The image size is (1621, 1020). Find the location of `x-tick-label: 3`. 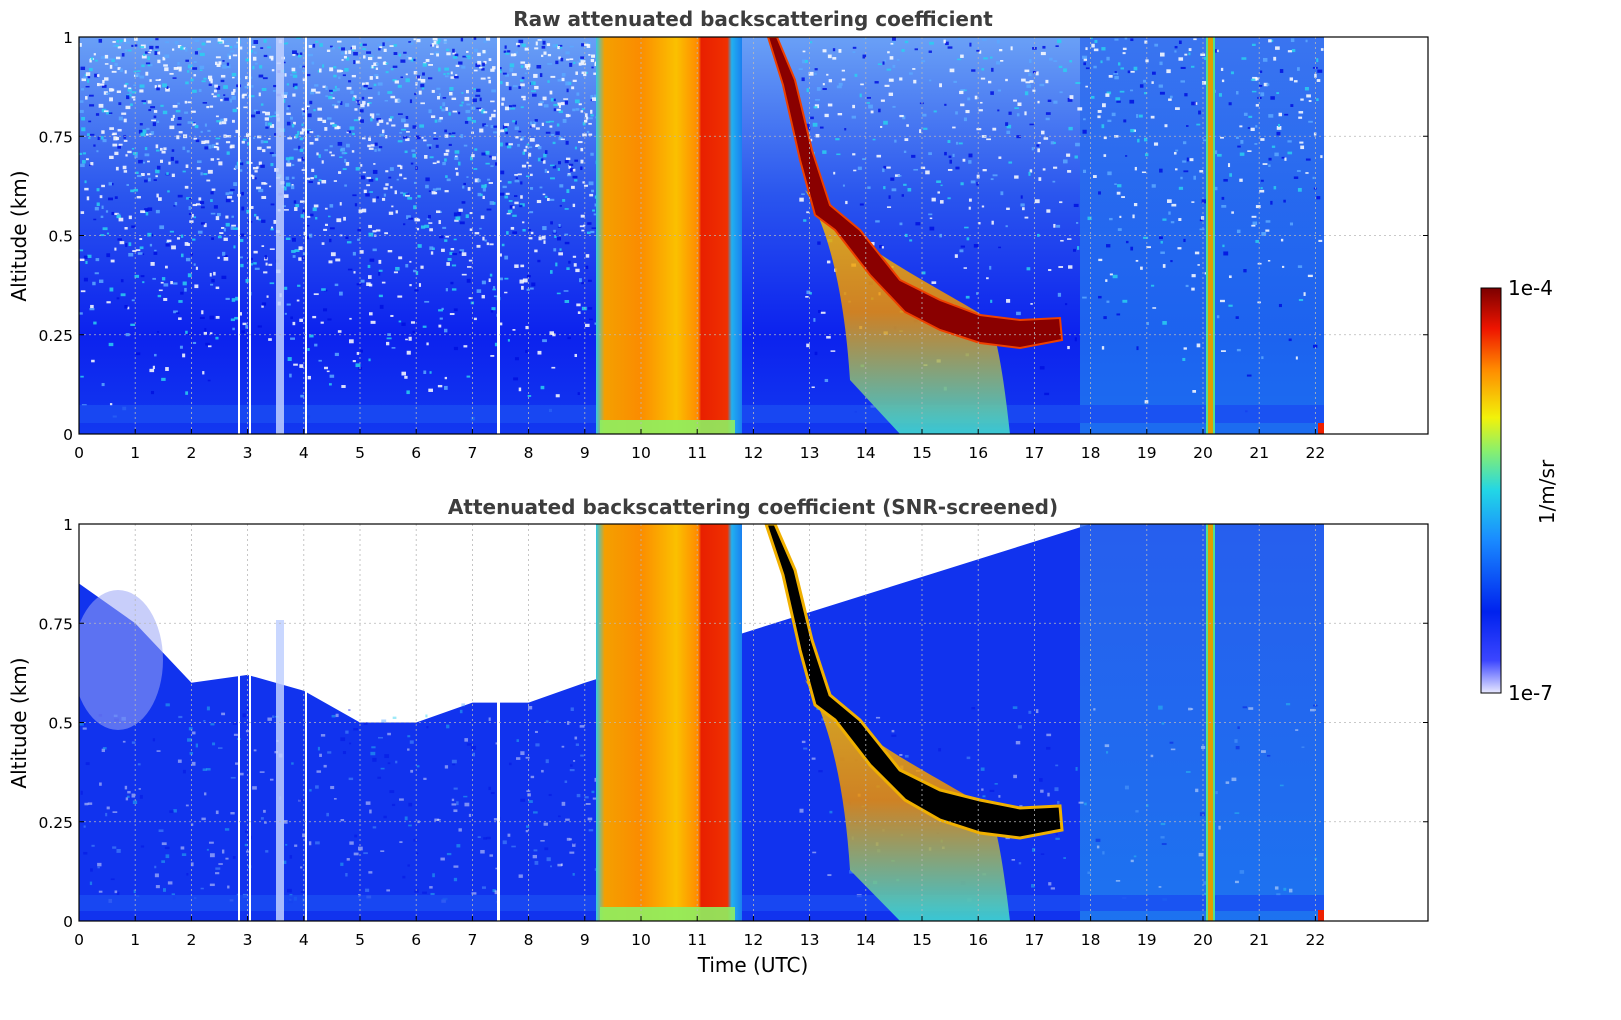

x-tick-label: 3 is located at coordinates (248, 453).